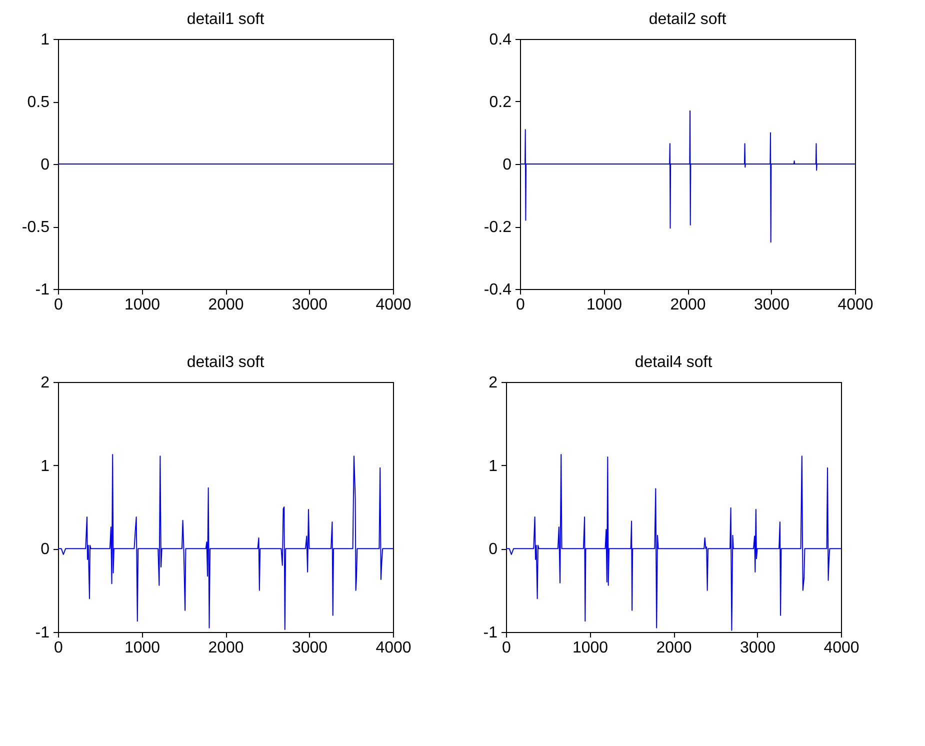  What do you see at coordinates (498, 227) in the screenshot?
I see `y-tick-label: -0.2` at bounding box center [498, 227].